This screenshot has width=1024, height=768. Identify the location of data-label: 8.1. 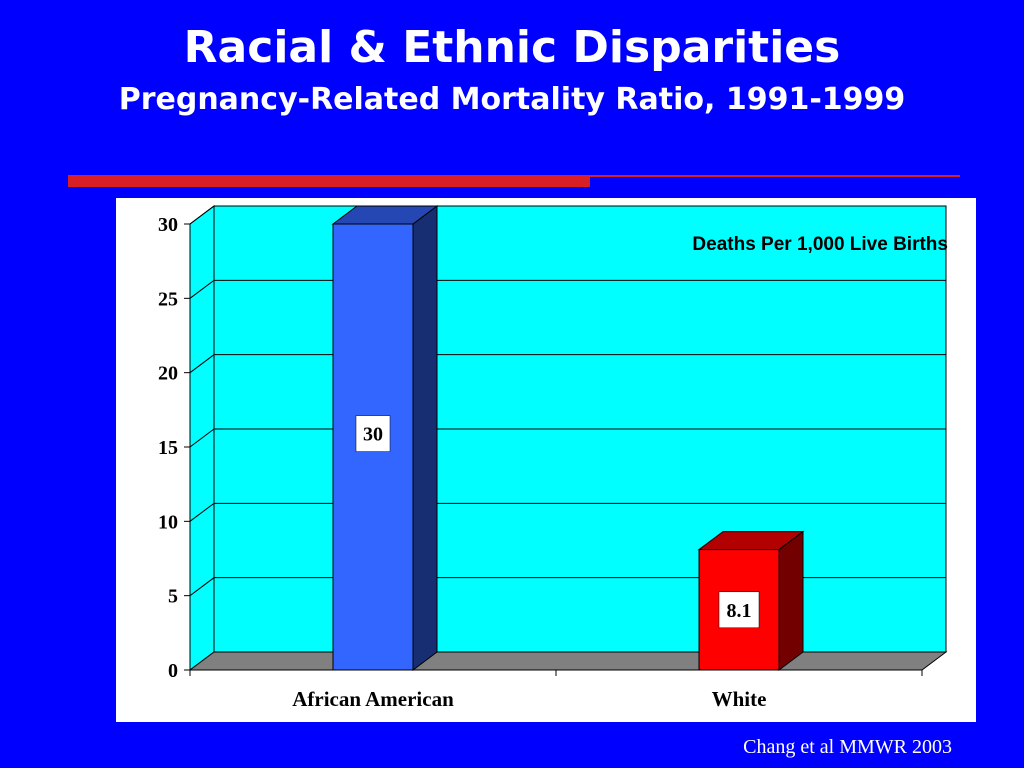
(739, 611).